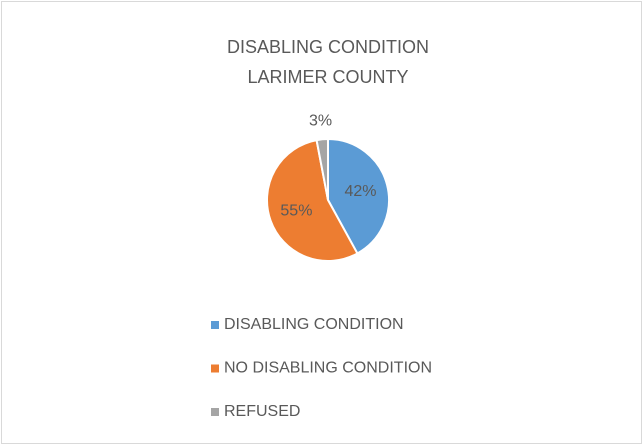  I want to click on legend-label: REFUSED, so click(262, 411).